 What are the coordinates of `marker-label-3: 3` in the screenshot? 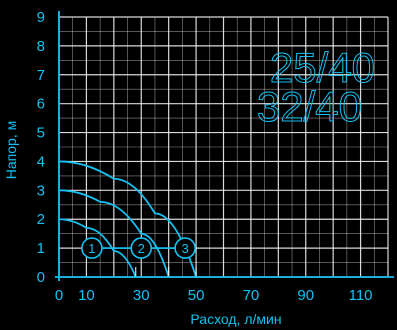 It's located at (184, 248).